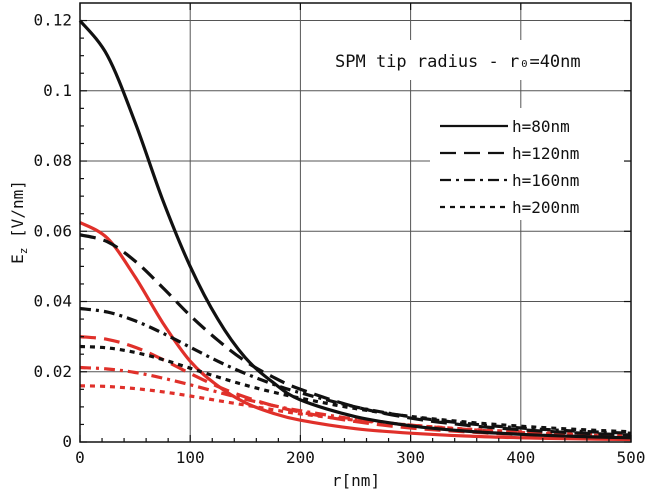 The height and width of the screenshot is (493, 650). I want to click on x-tick-label: 200, so click(300, 457).